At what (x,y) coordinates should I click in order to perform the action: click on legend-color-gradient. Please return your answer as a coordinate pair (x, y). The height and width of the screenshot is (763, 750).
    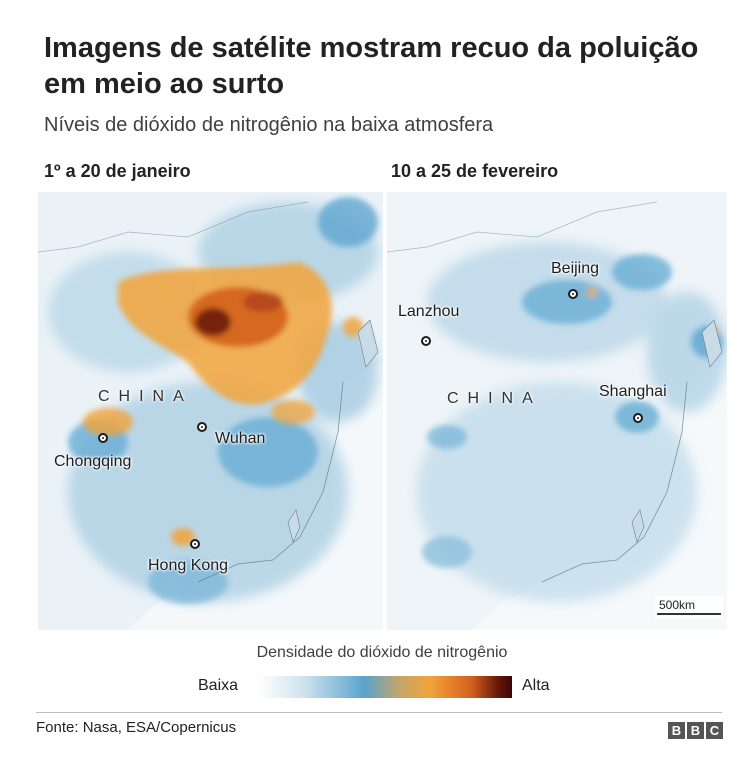
    Looking at the image, I should click on (385, 687).